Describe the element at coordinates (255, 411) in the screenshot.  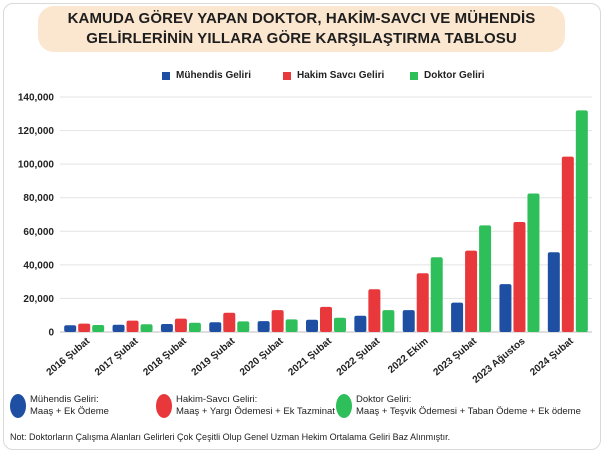
I see `bottom-legend-detail-hakim: Maaş + Yargı Ödemesi + Ek Tazminat` at that location.